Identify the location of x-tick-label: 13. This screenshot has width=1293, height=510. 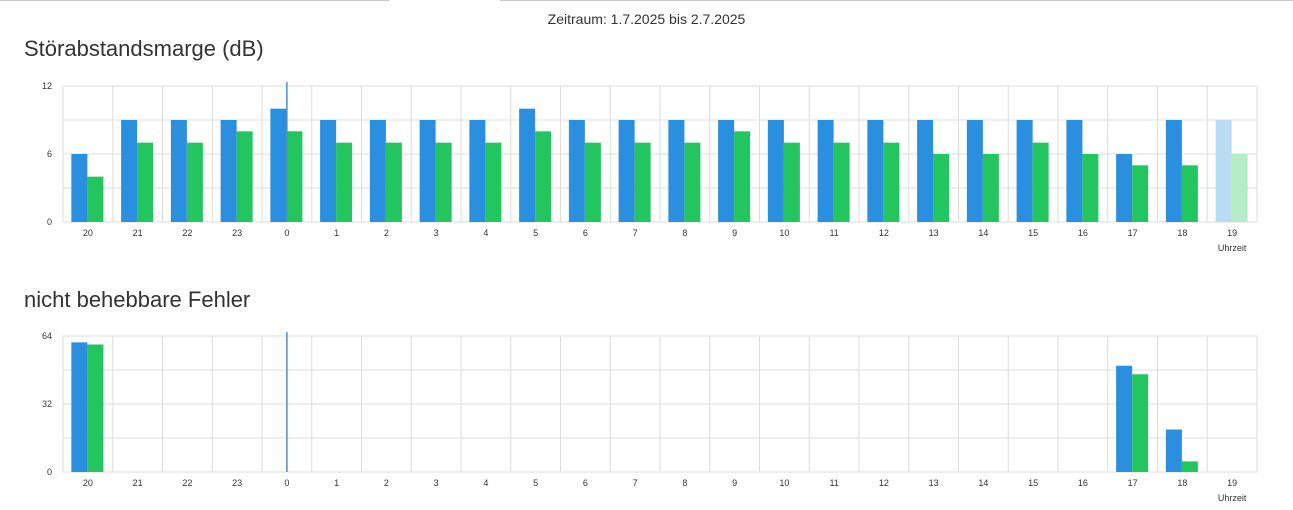
(934, 483).